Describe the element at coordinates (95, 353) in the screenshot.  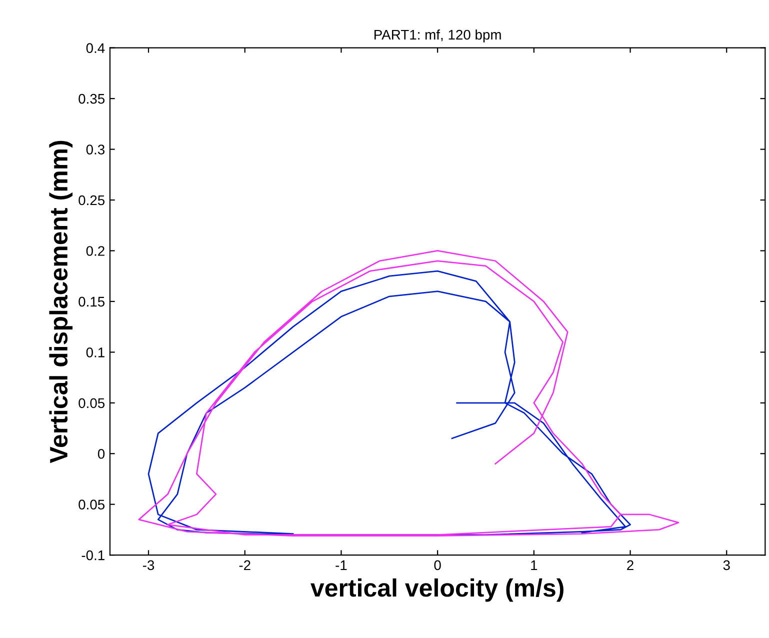
I see `y-tick-label: 0.1` at that location.